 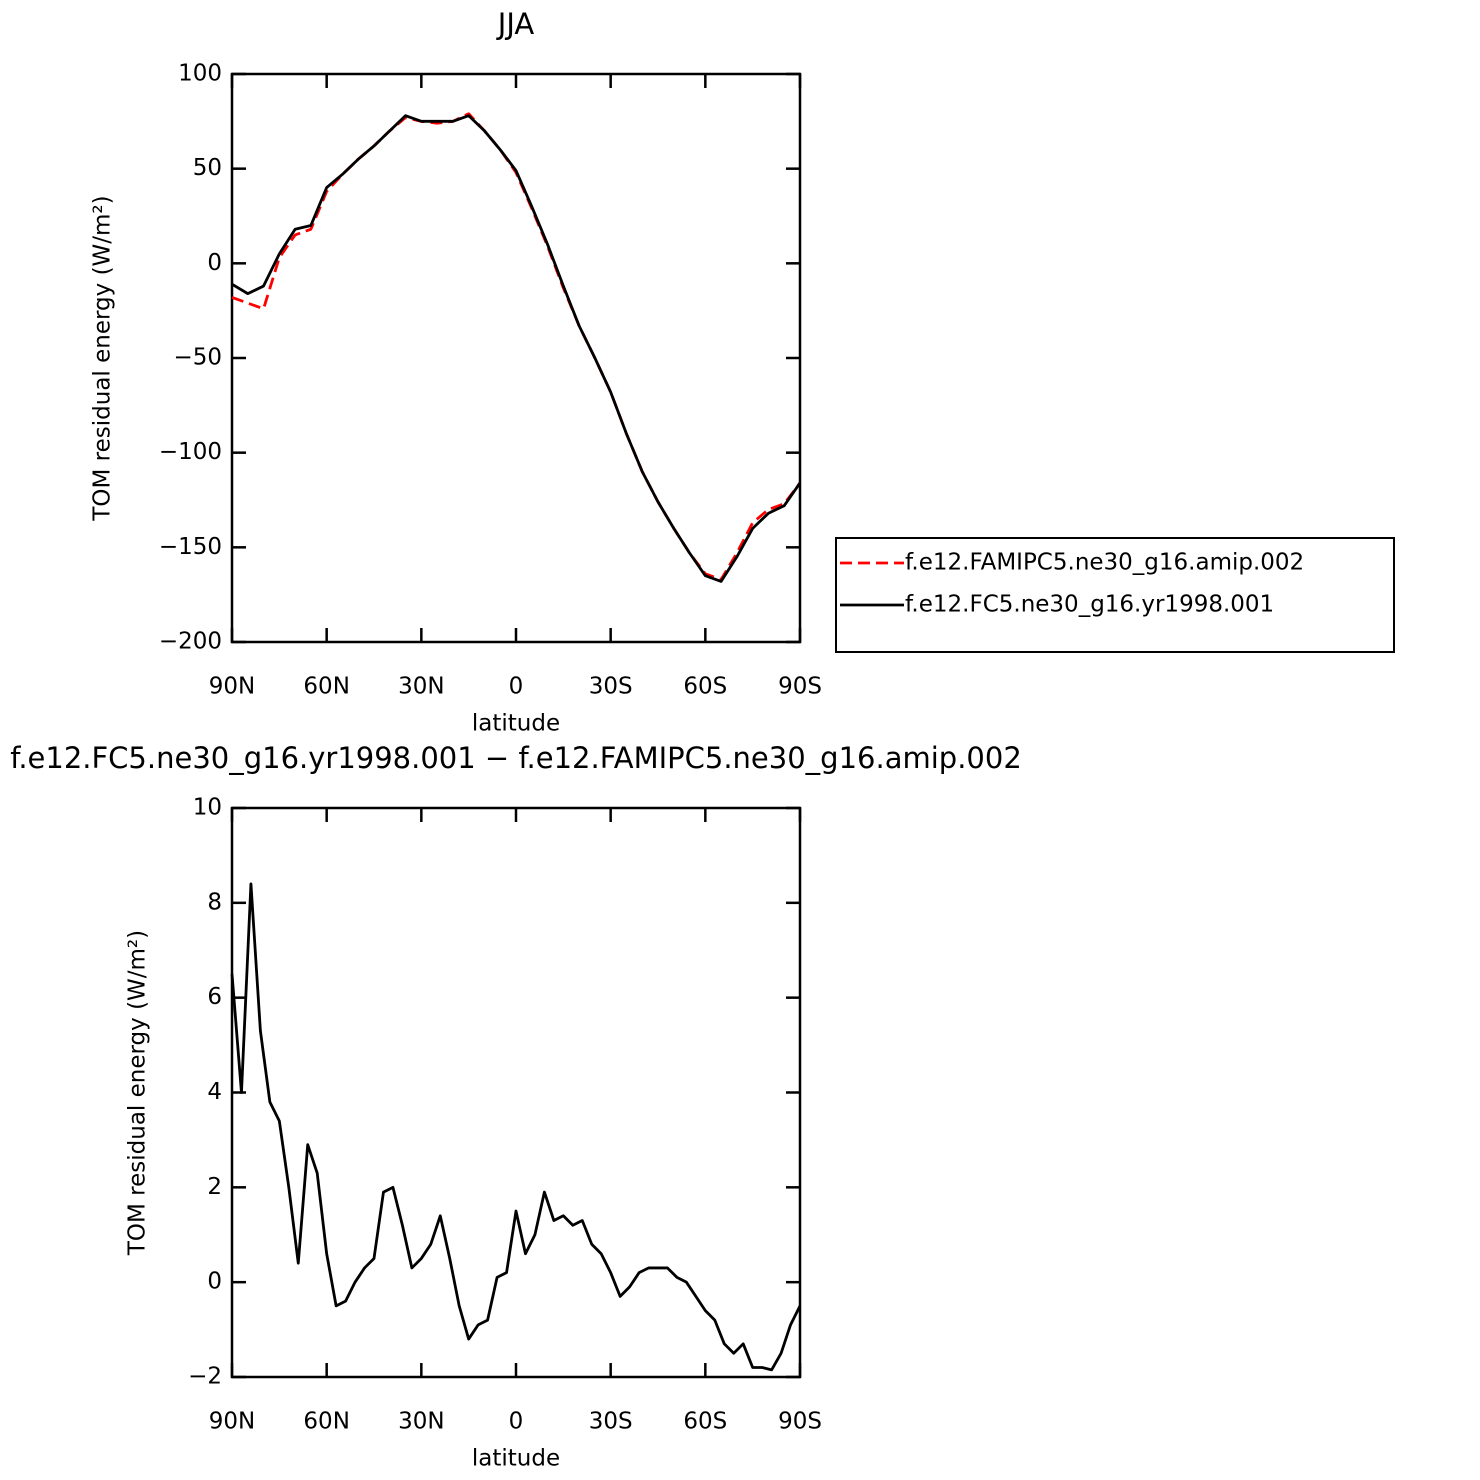 I want to click on y-tick-label: −2, so click(x=205, y=1377).